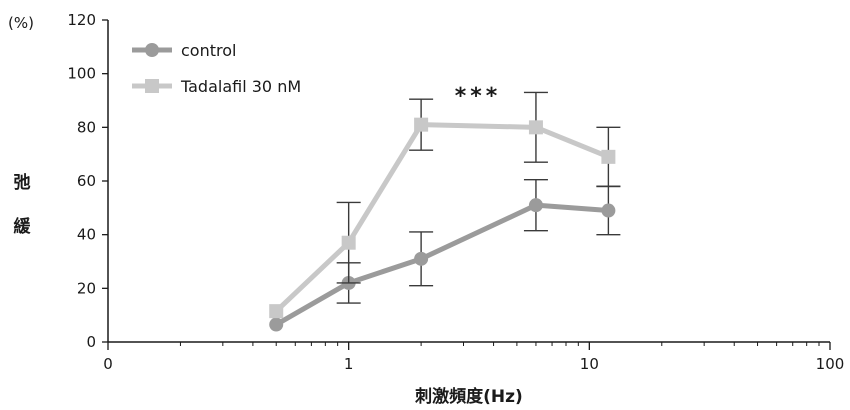 The image size is (850, 410). What do you see at coordinates (81, 20) in the screenshot?
I see `y-tick-label: 120` at bounding box center [81, 20].